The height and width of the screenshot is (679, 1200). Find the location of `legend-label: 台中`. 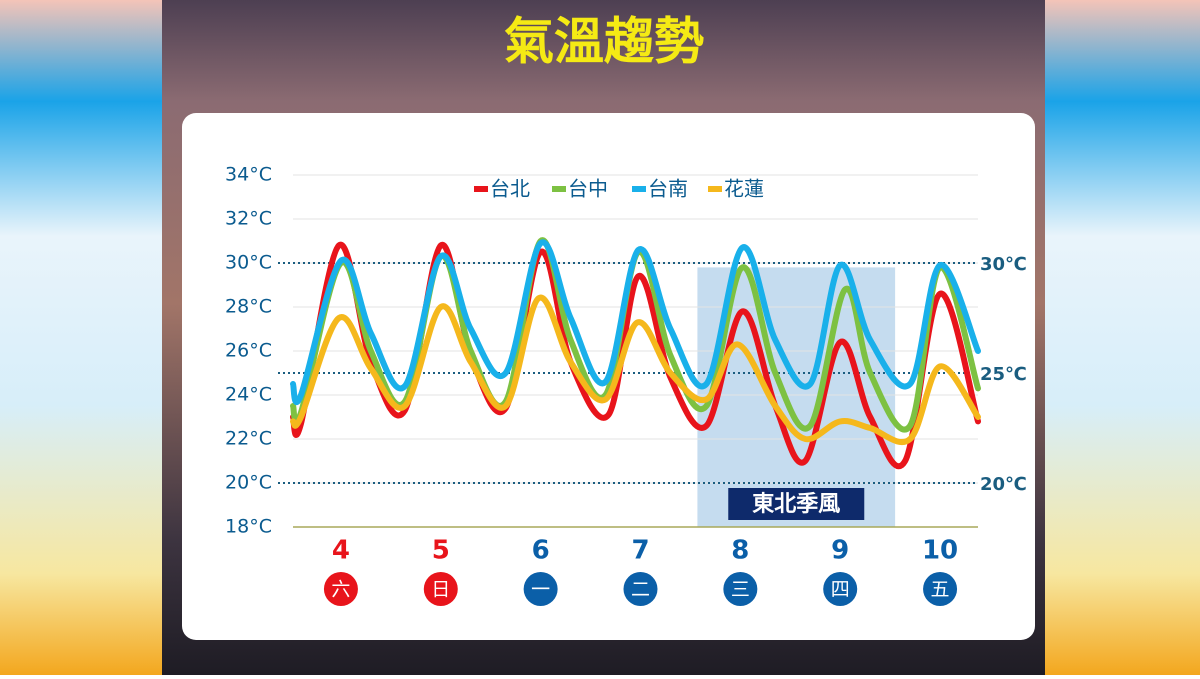

legend-label: 台中 is located at coordinates (588, 189).